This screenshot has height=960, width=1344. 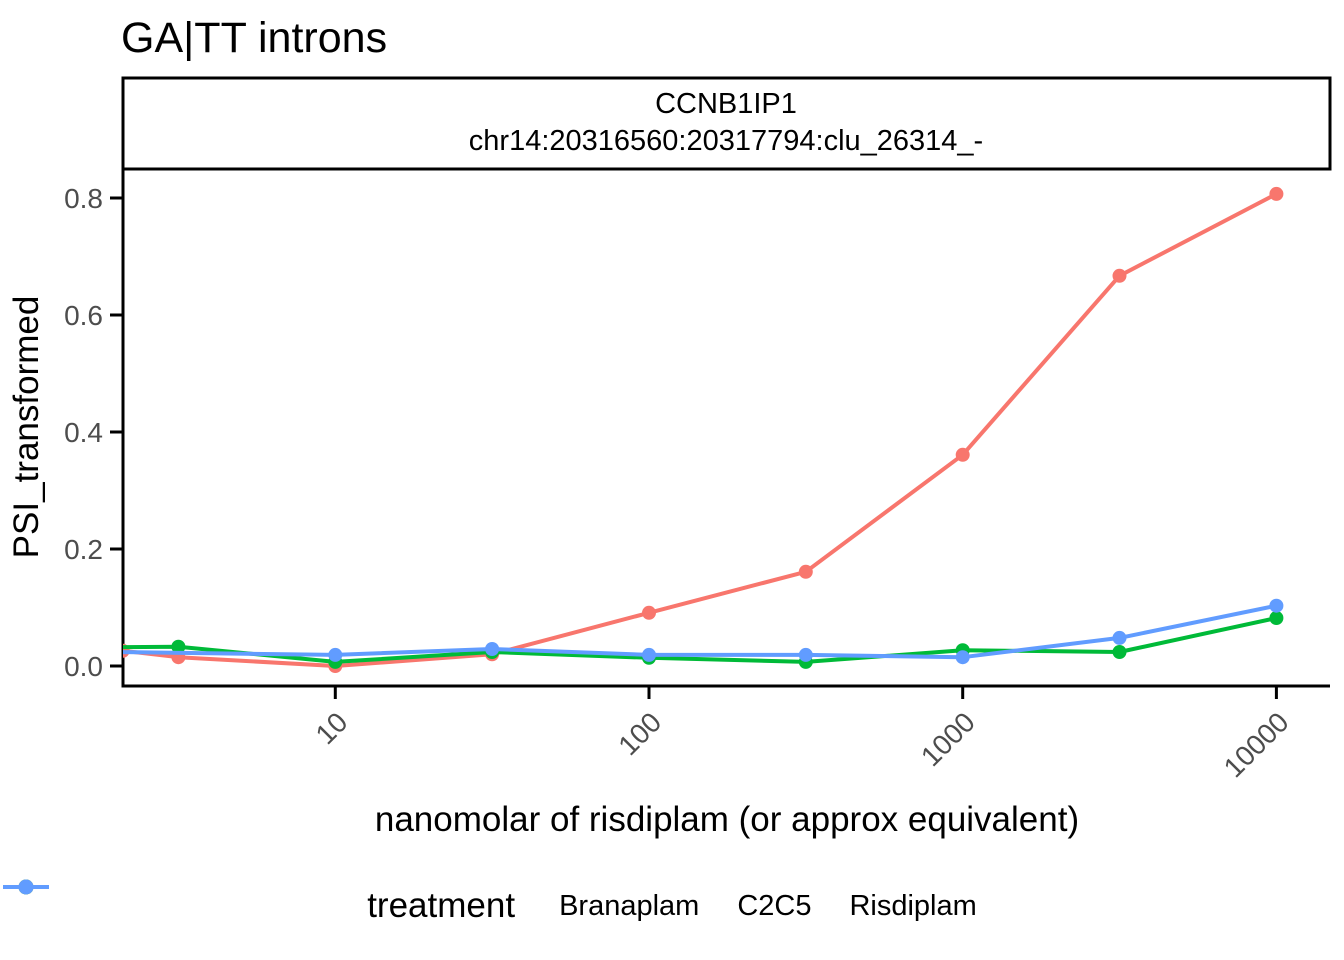 I want to click on x-tick-label: 1000, so click(x=948, y=739).